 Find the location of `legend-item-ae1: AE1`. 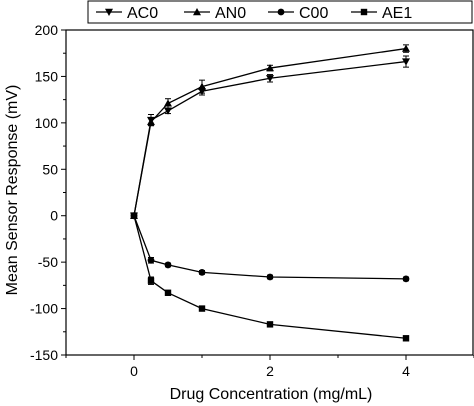

legend-item-ae1: AE1 is located at coordinates (381, 13).